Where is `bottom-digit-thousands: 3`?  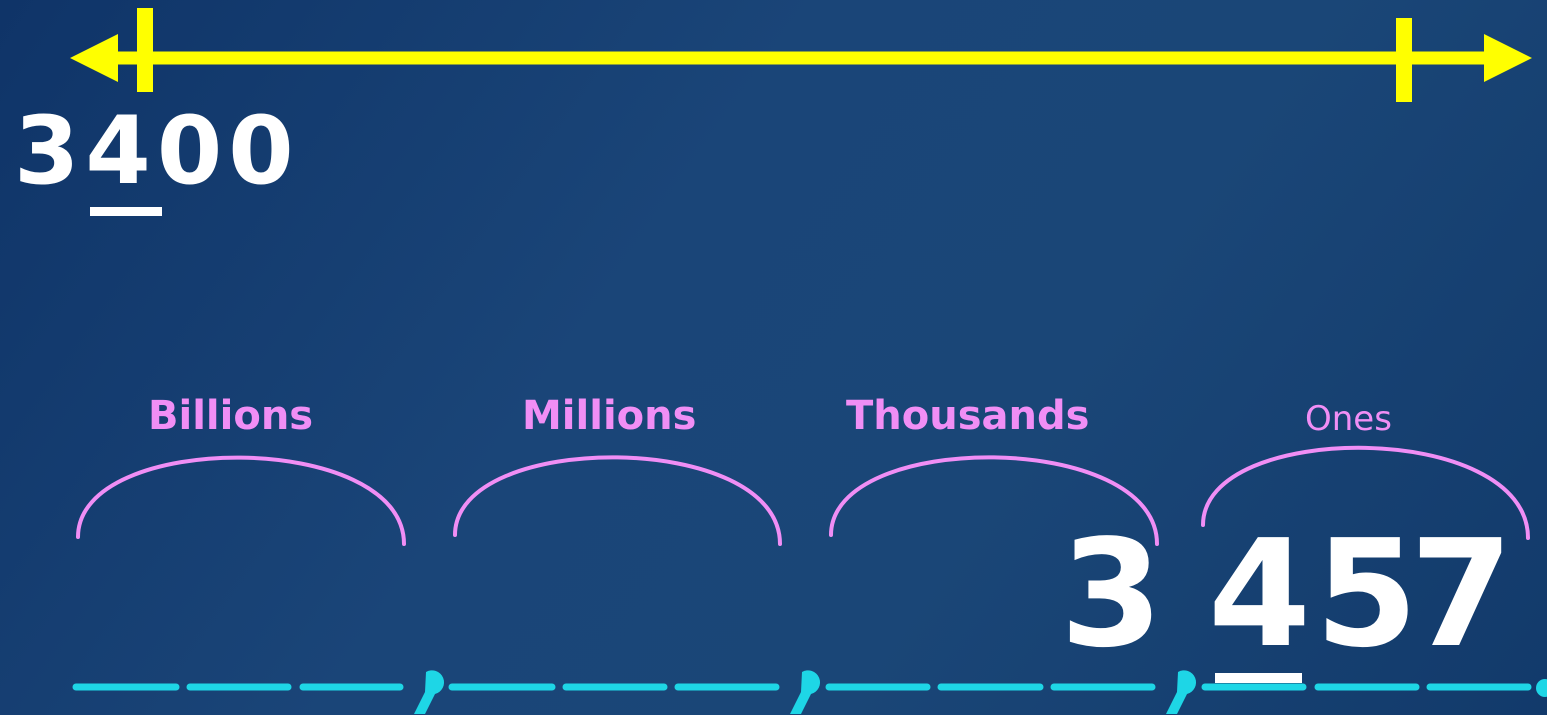
bottom-digit-thousands: 3 is located at coordinates (1111, 594).